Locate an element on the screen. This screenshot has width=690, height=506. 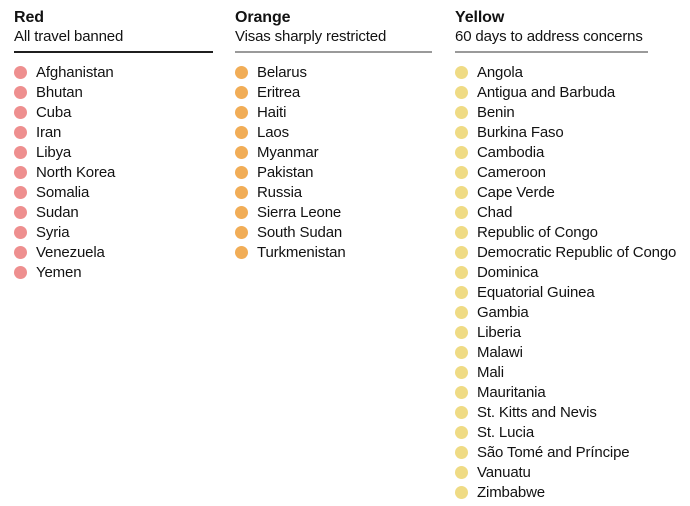
list-item: Turkmenistan is located at coordinates (333, 252).